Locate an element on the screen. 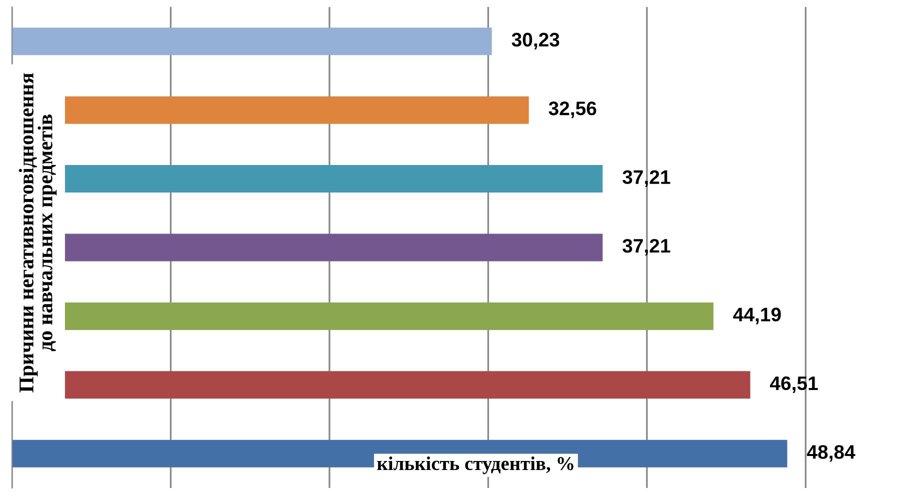 This screenshot has width=897, height=495. data-label: 32,56 is located at coordinates (572, 110).